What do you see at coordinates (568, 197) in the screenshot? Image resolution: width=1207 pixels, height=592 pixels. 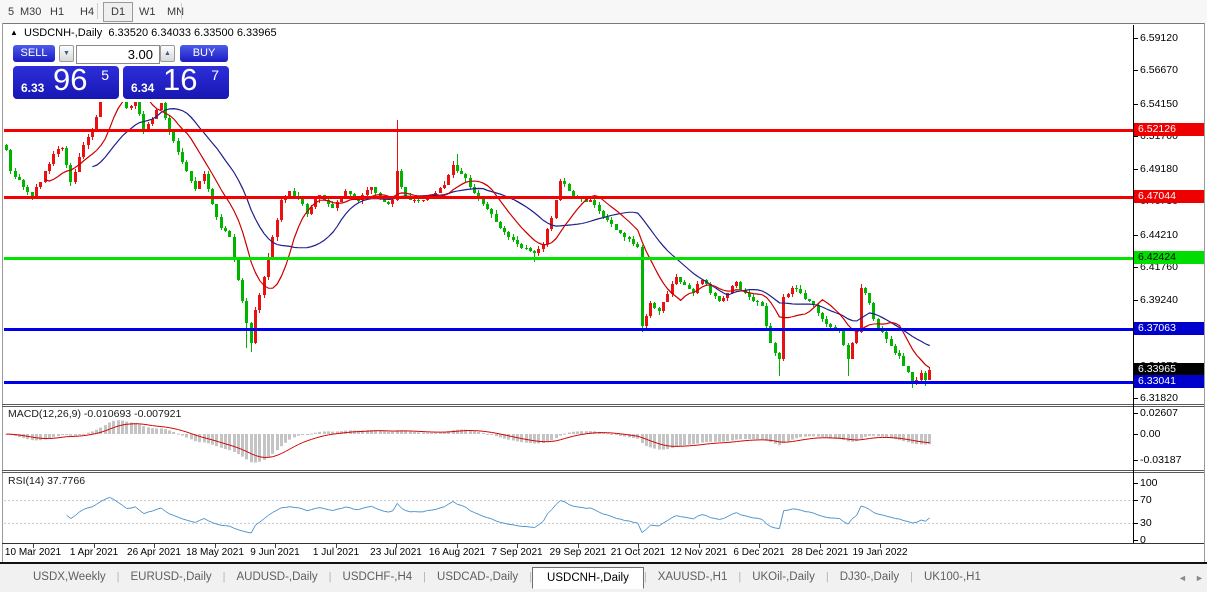 I see `price-level-line-6.47044` at bounding box center [568, 197].